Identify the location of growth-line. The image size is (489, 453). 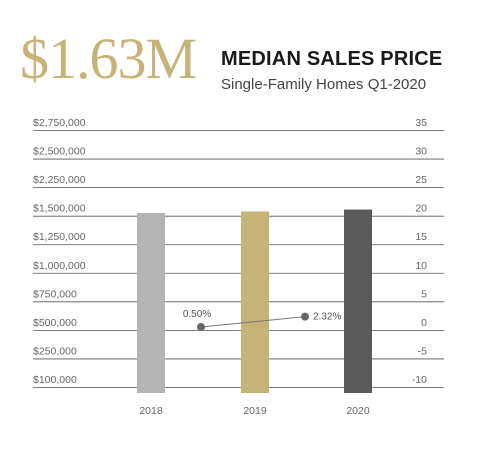
(253, 322).